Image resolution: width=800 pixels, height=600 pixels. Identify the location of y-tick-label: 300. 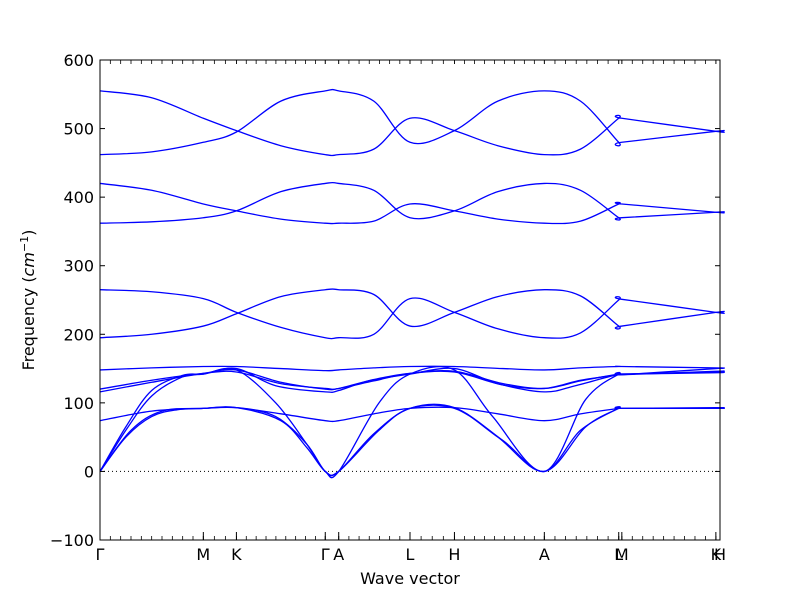
(78, 266).